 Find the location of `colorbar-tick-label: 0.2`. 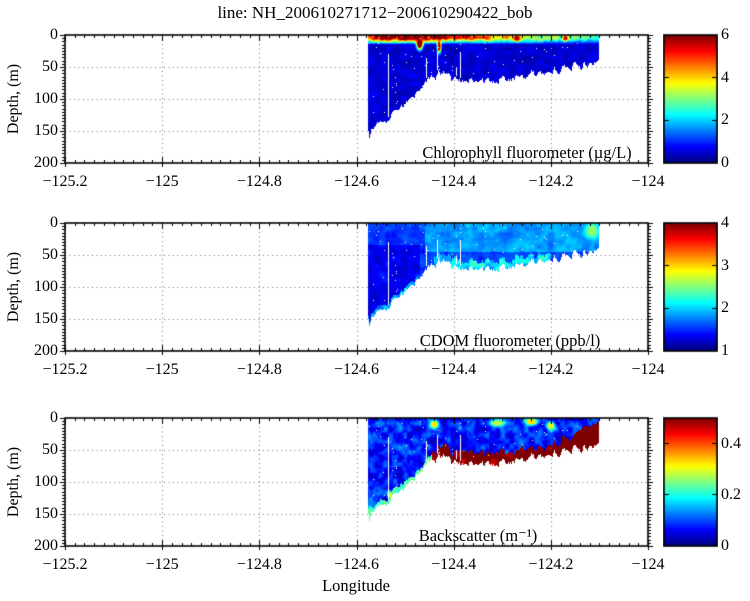

colorbar-tick-label: 0.2 is located at coordinates (731, 494).